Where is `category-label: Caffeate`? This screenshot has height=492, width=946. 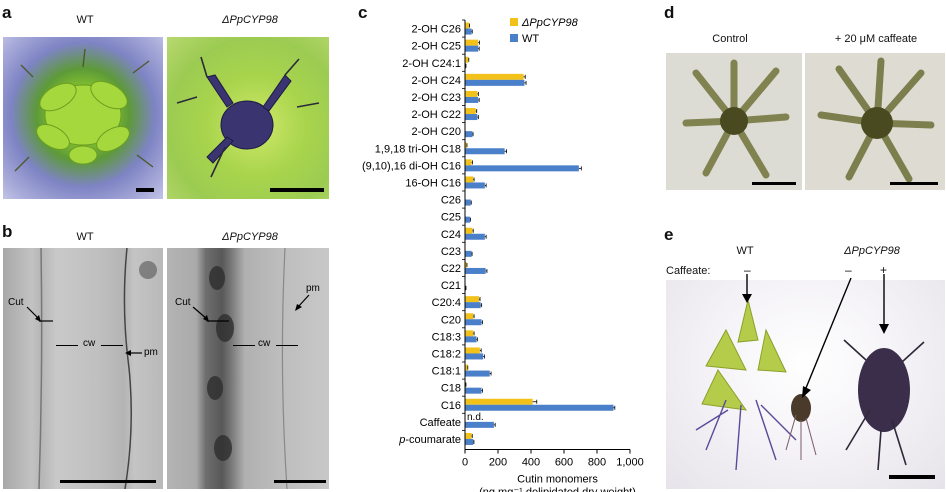
category-label: Caffeate is located at coordinates (440, 423).